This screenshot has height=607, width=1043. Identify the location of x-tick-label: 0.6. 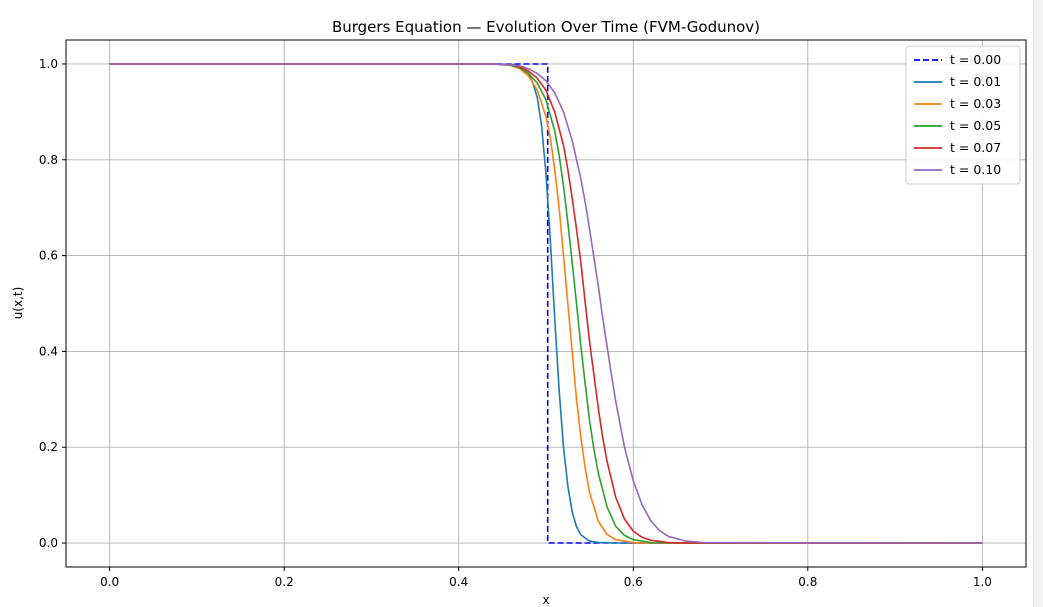
(633, 582).